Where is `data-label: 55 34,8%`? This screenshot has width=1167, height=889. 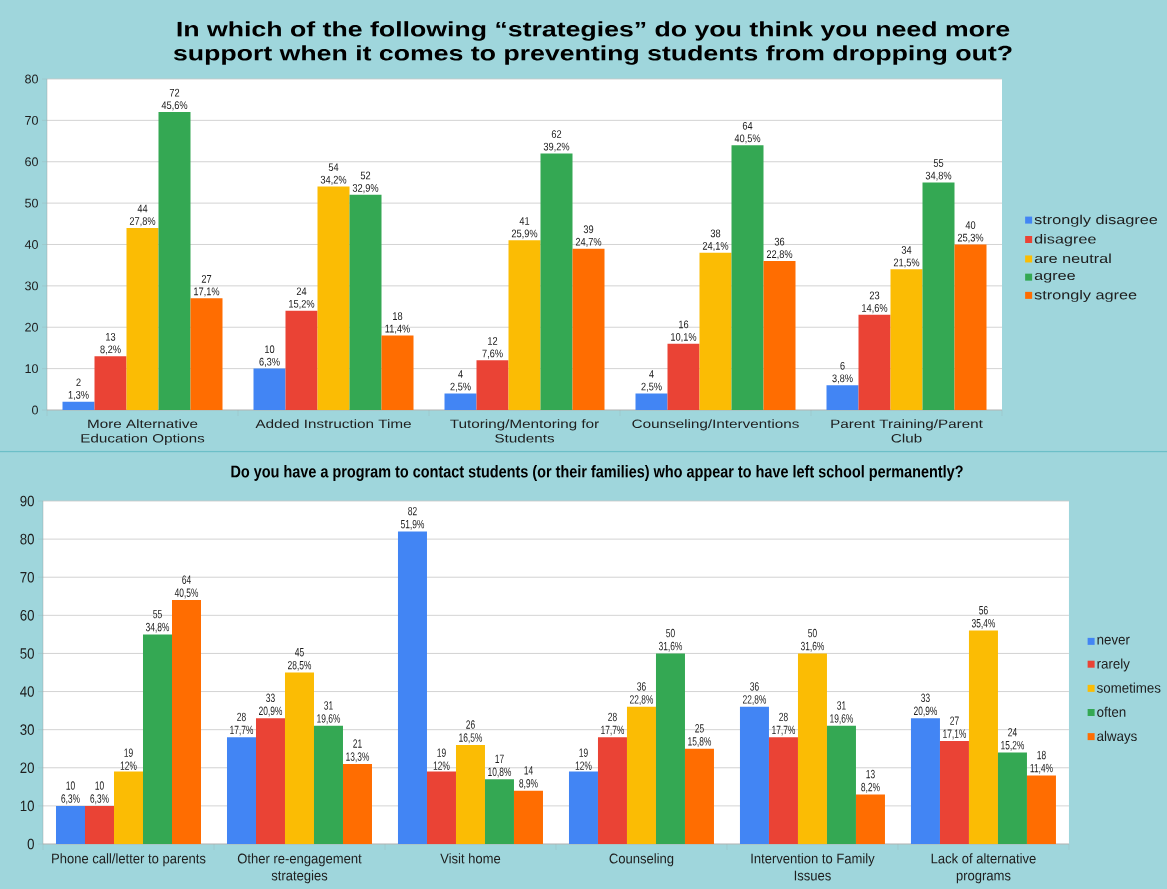 data-label: 55 34,8% is located at coordinates (157, 621).